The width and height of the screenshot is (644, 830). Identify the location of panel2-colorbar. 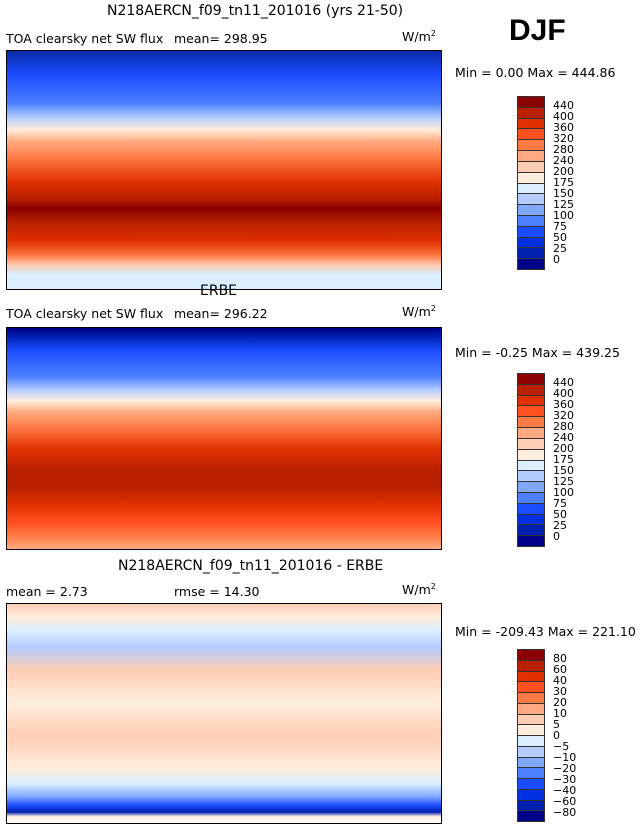
(531, 460).